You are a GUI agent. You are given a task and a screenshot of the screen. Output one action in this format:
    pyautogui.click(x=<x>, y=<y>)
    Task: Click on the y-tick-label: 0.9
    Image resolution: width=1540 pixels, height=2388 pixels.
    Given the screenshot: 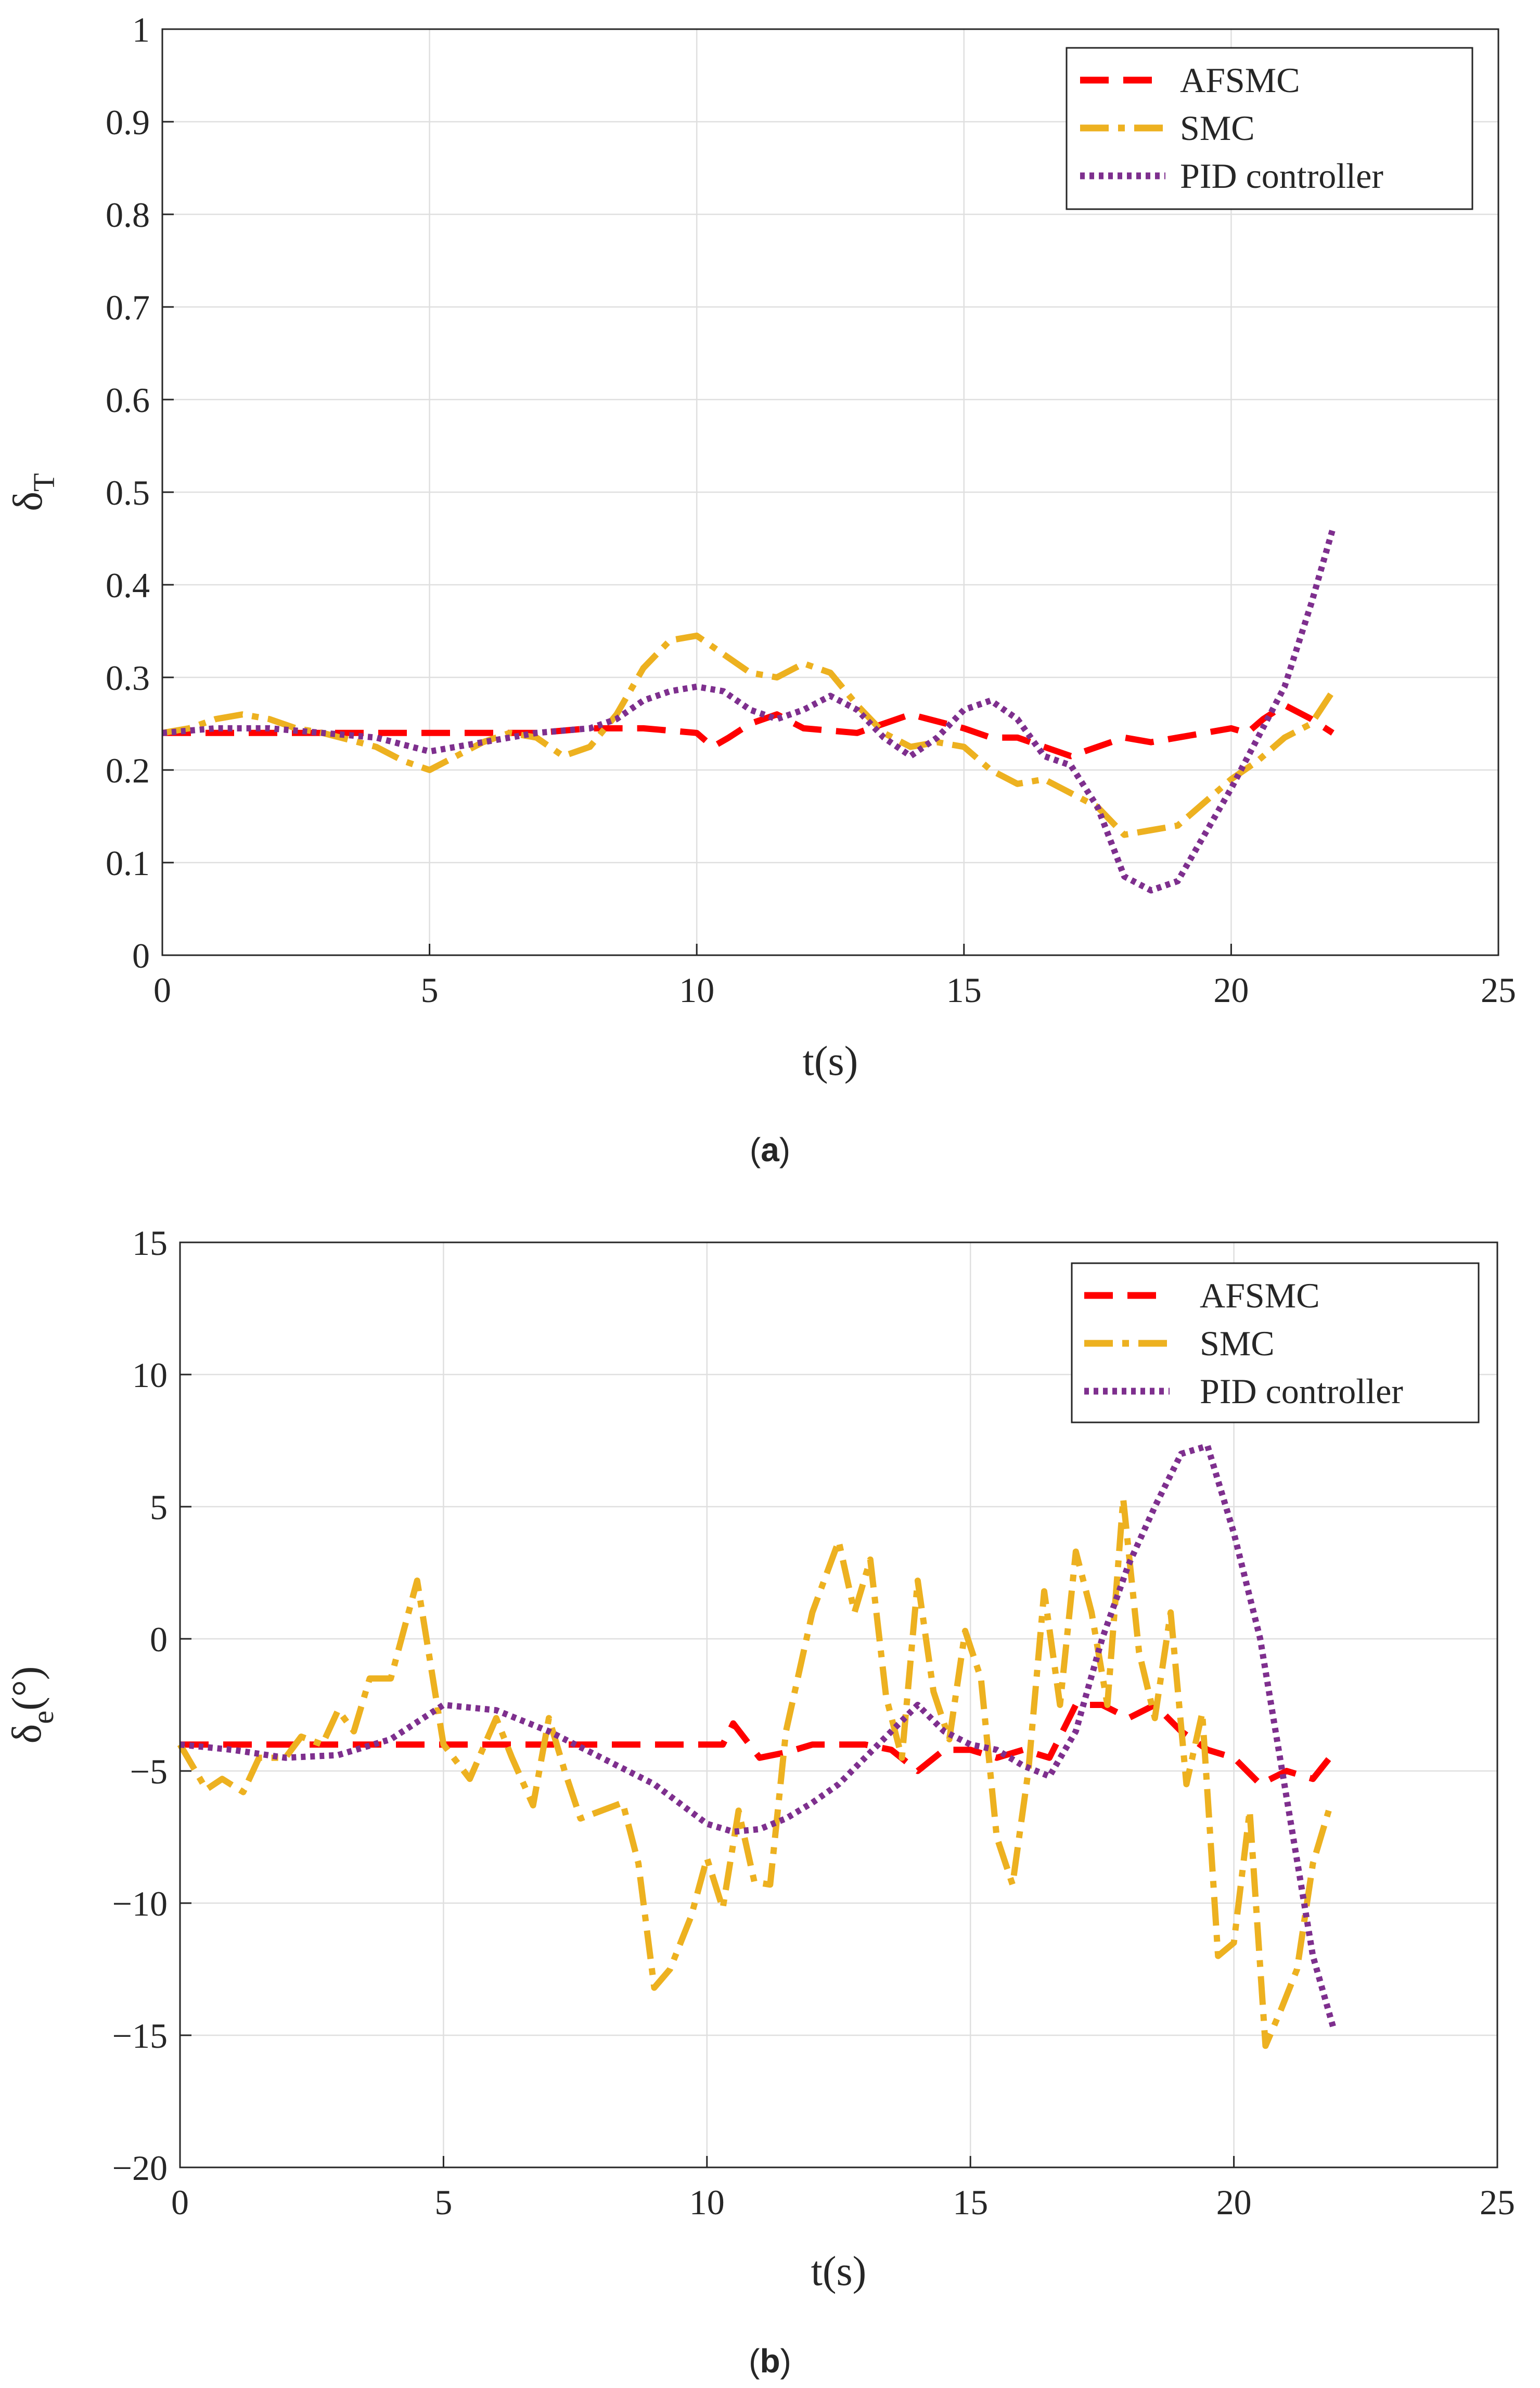 What is the action you would take?
    pyautogui.click(x=128, y=122)
    